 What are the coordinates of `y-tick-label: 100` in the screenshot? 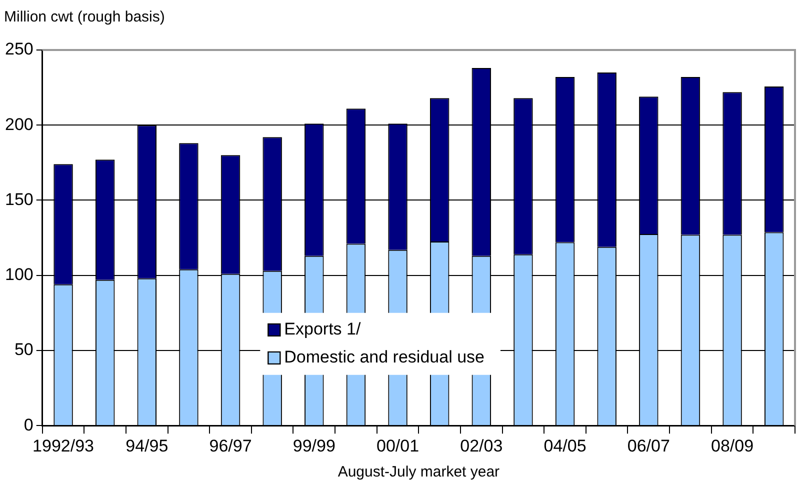 It's located at (19, 274).